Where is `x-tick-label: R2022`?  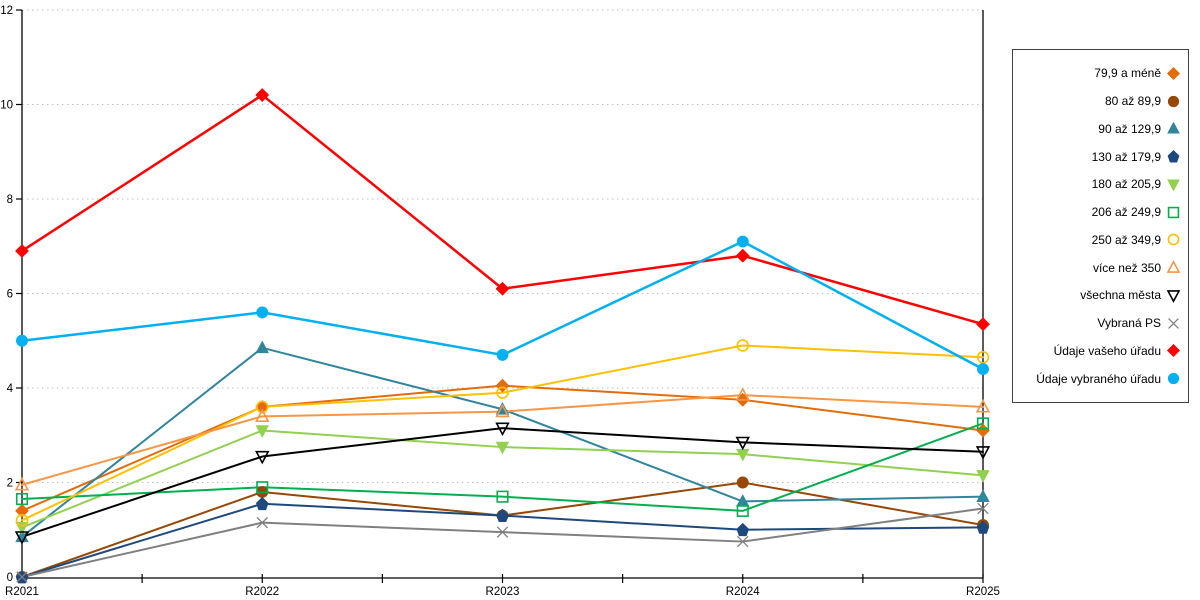
x-tick-label: R2022 is located at coordinates (262, 592).